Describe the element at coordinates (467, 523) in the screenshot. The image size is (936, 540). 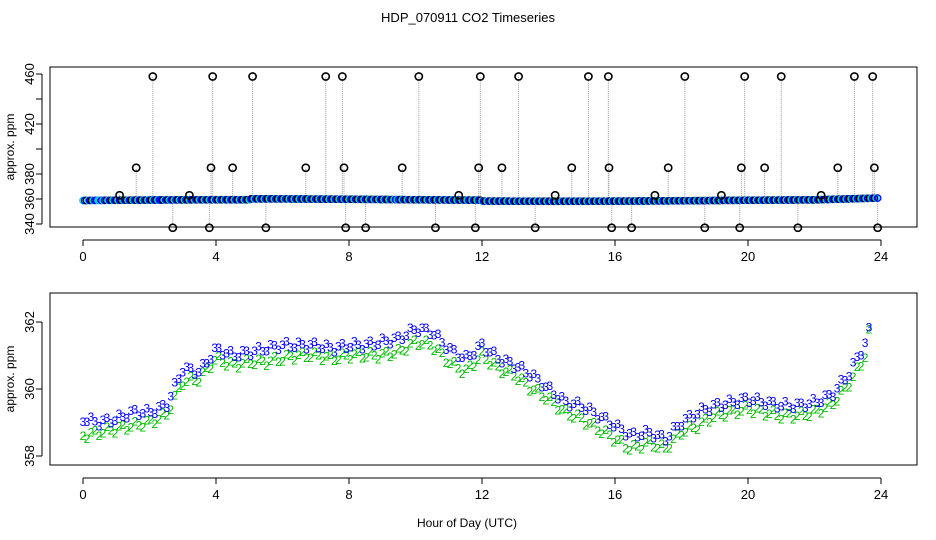
I see `x-axis-label: Hour of Day (UTC)` at that location.